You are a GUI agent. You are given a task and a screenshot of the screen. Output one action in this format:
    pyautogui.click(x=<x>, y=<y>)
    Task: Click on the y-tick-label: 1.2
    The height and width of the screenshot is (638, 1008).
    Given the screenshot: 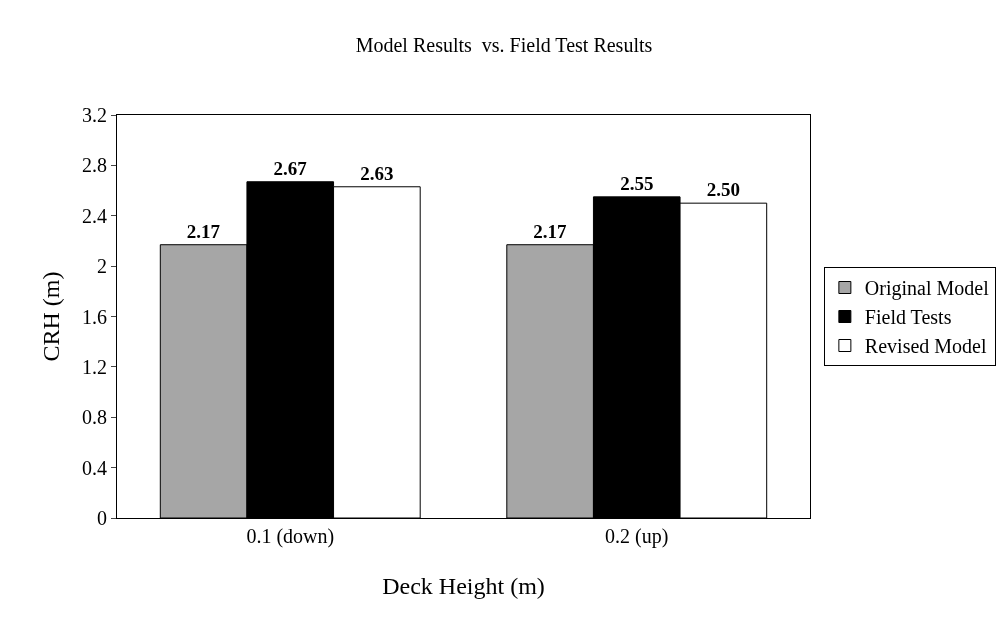 What is the action you would take?
    pyautogui.click(x=94, y=366)
    